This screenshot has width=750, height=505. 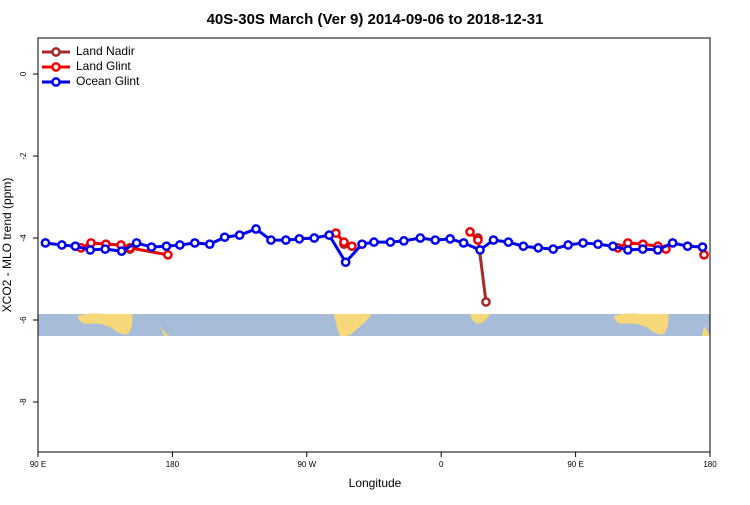 I want to click on y-tick-label: -6, so click(x=23, y=320).